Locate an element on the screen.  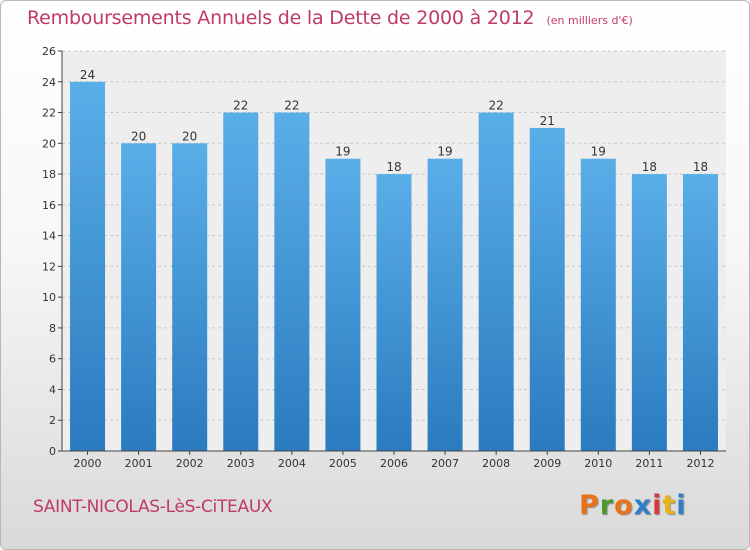
y-tick-label: 8 is located at coordinates (52, 328).